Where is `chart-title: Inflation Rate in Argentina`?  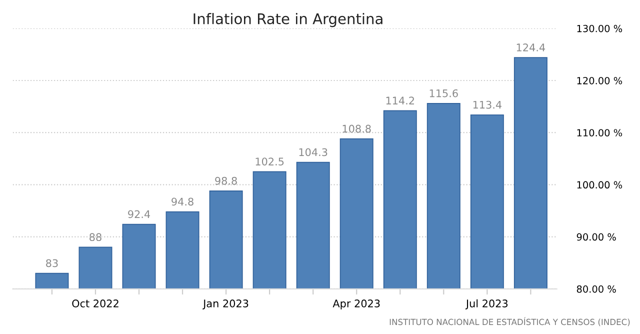
chart-title: Inflation Rate in Argentina is located at coordinates (288, 20).